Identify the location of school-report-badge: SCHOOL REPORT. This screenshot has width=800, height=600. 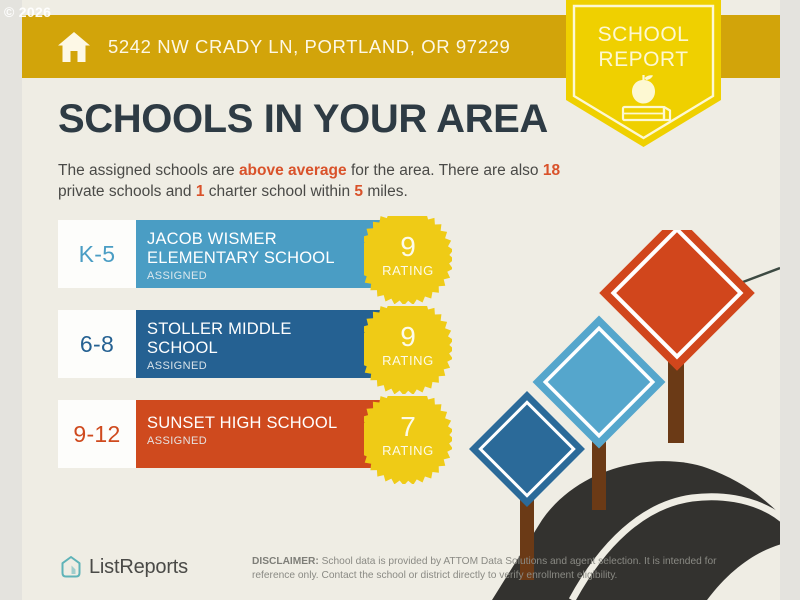
(643, 74).